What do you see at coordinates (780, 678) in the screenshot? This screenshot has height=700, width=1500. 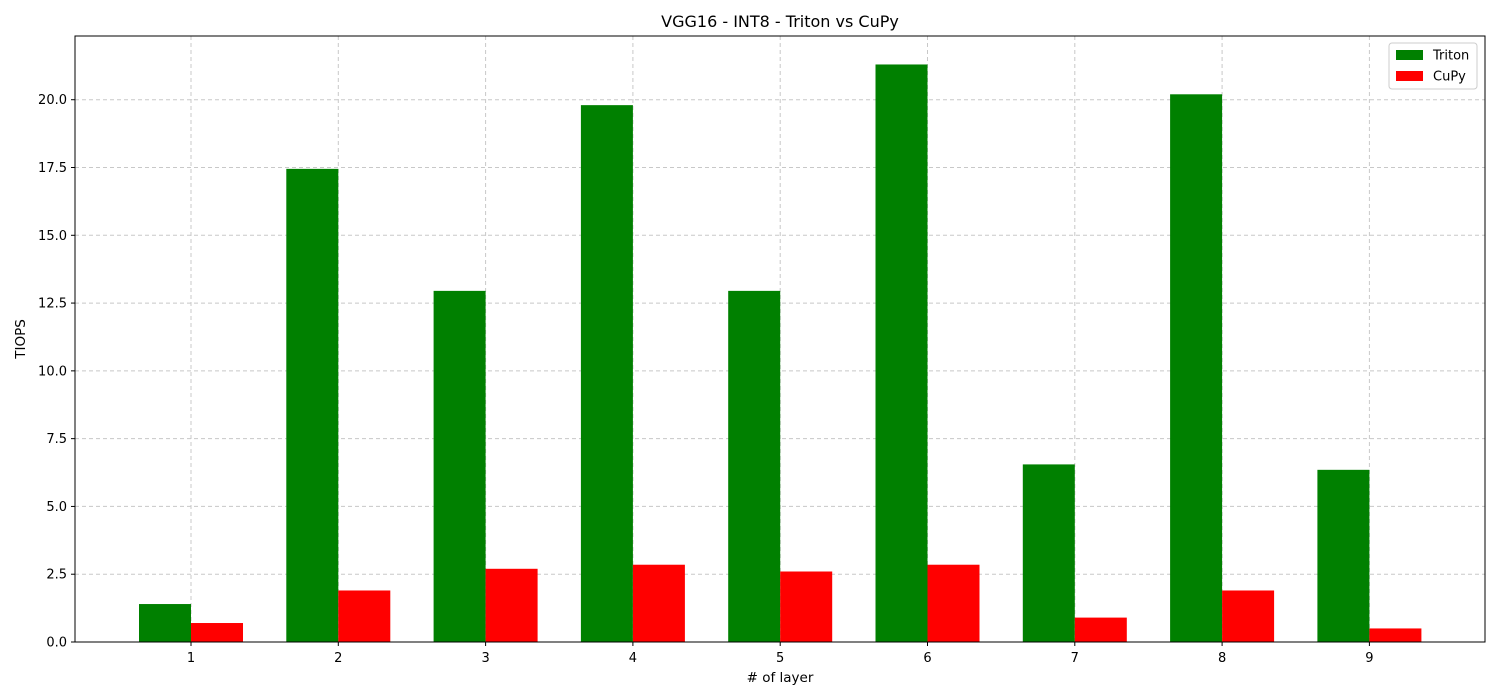 I see `x-axis-label: # of layer` at bounding box center [780, 678].